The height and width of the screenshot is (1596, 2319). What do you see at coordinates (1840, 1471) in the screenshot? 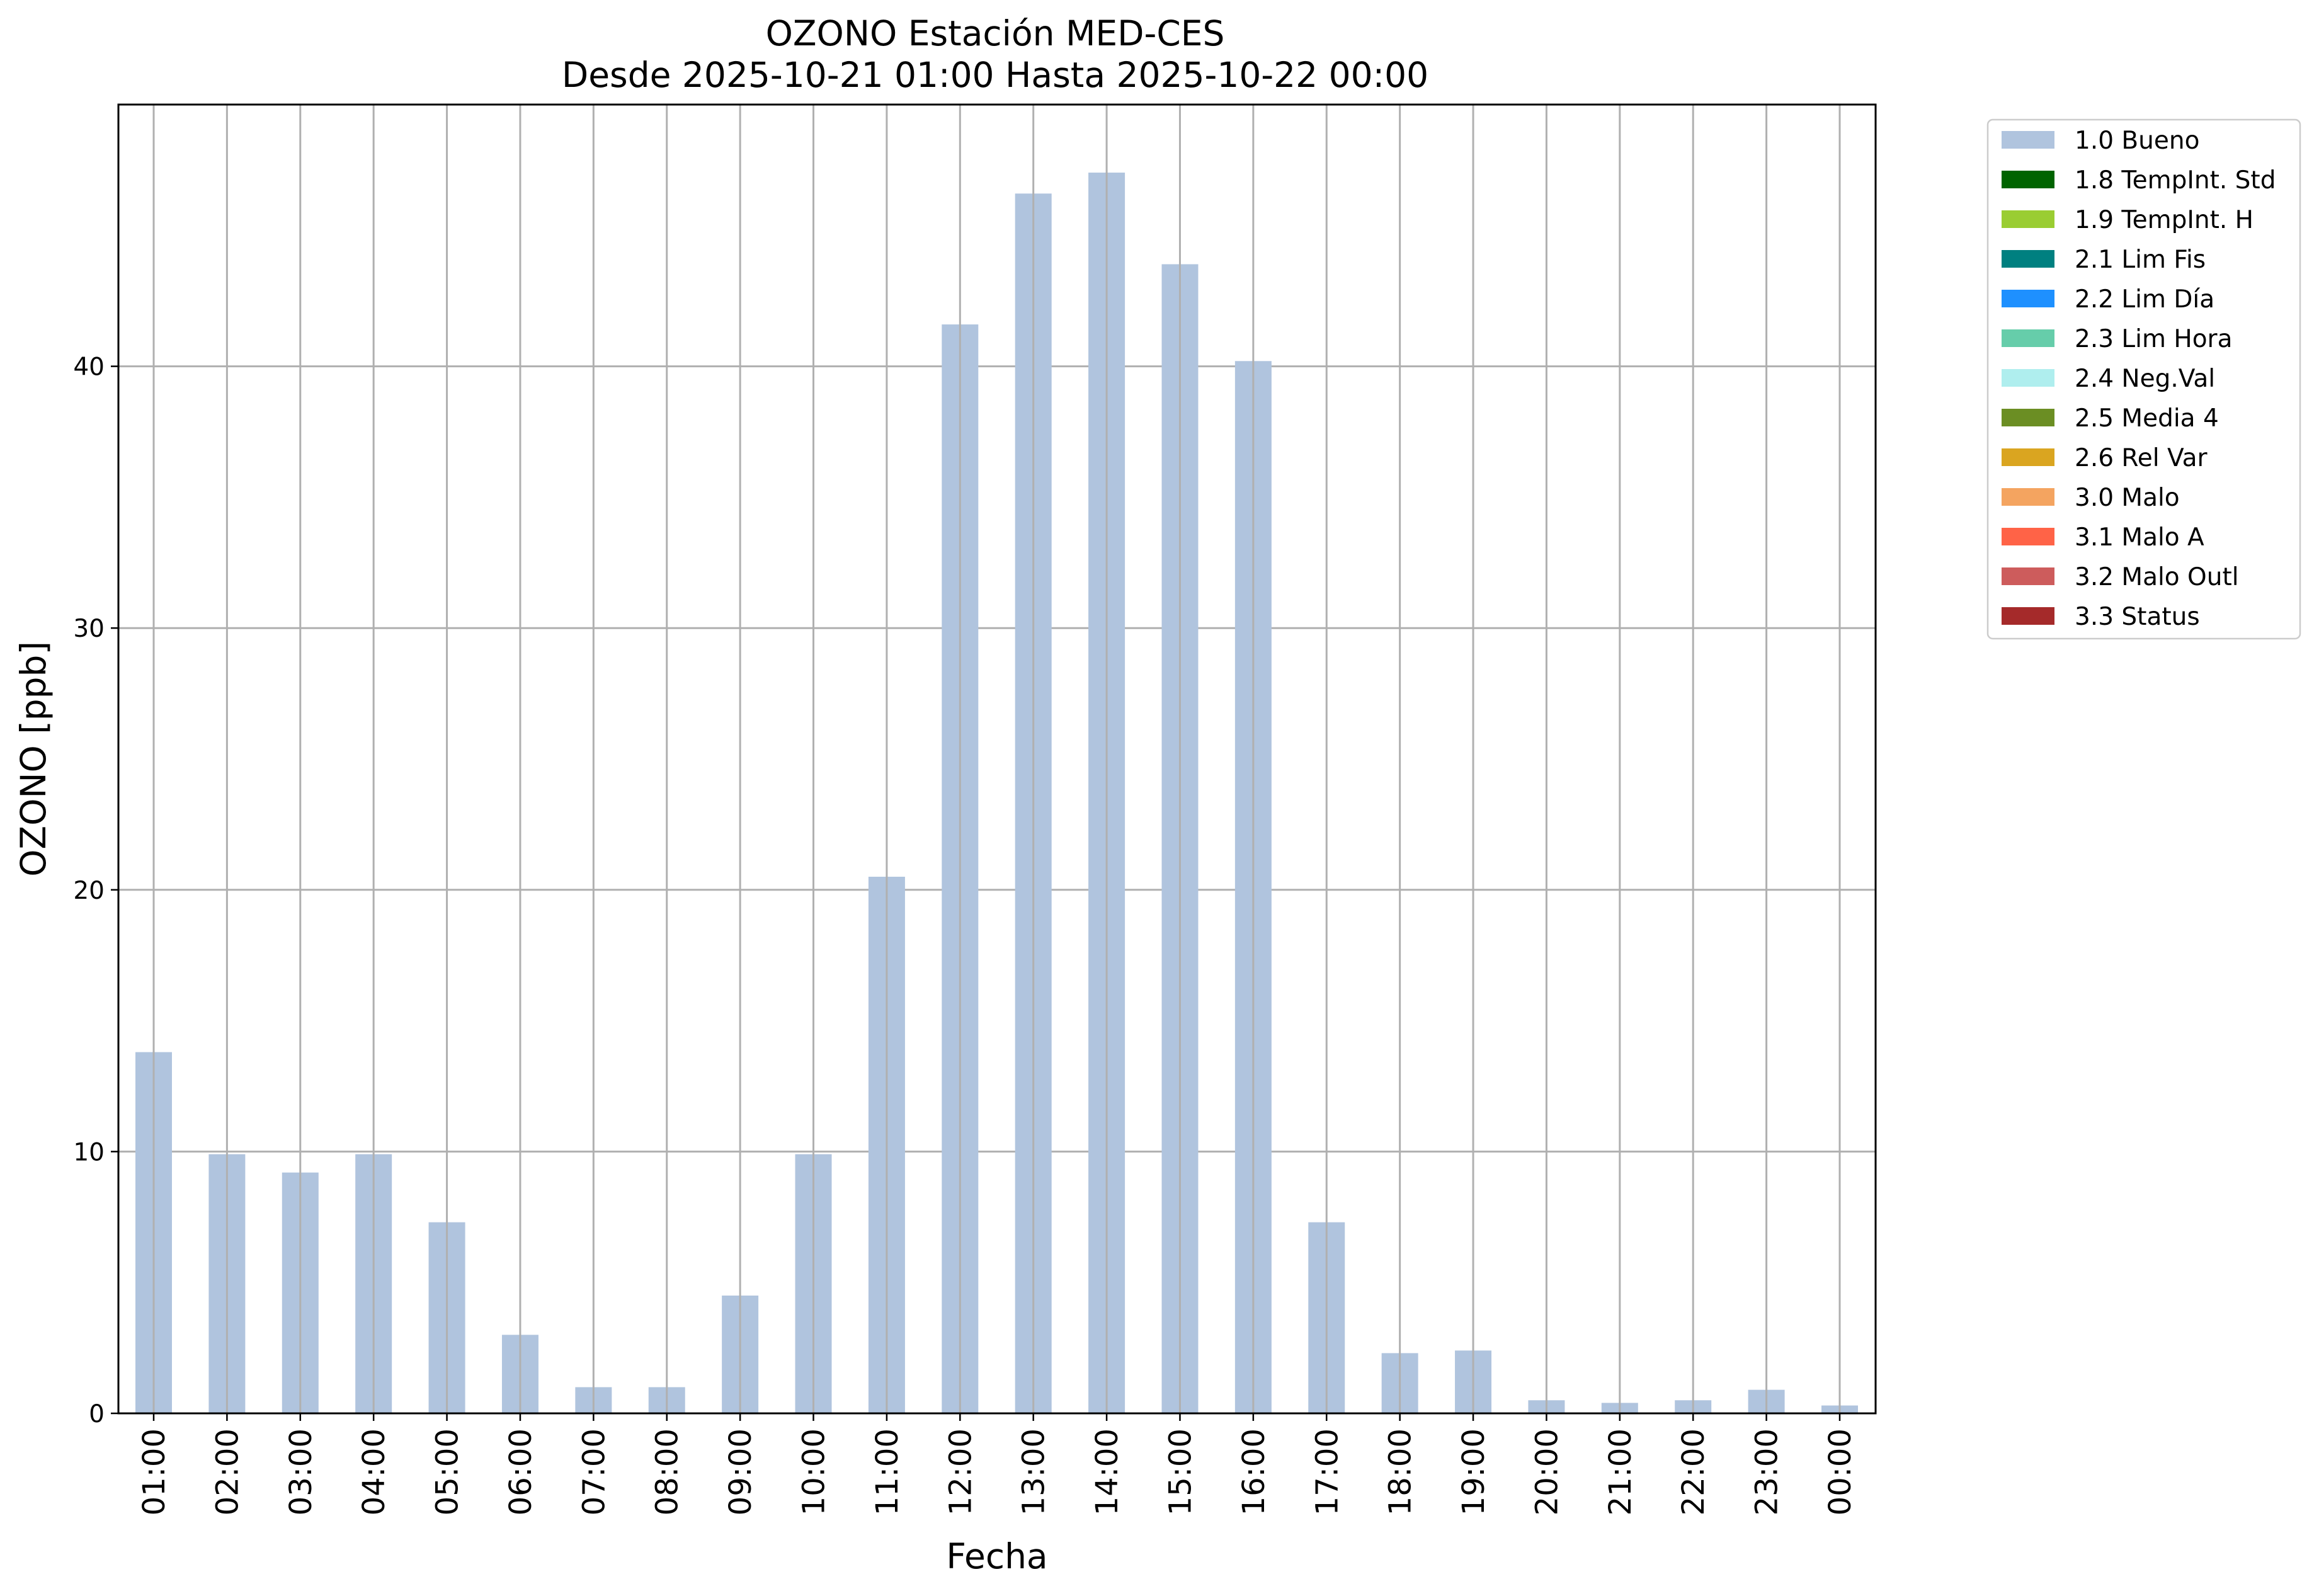
I see `x-tick-label: 00:00` at bounding box center [1840, 1471].